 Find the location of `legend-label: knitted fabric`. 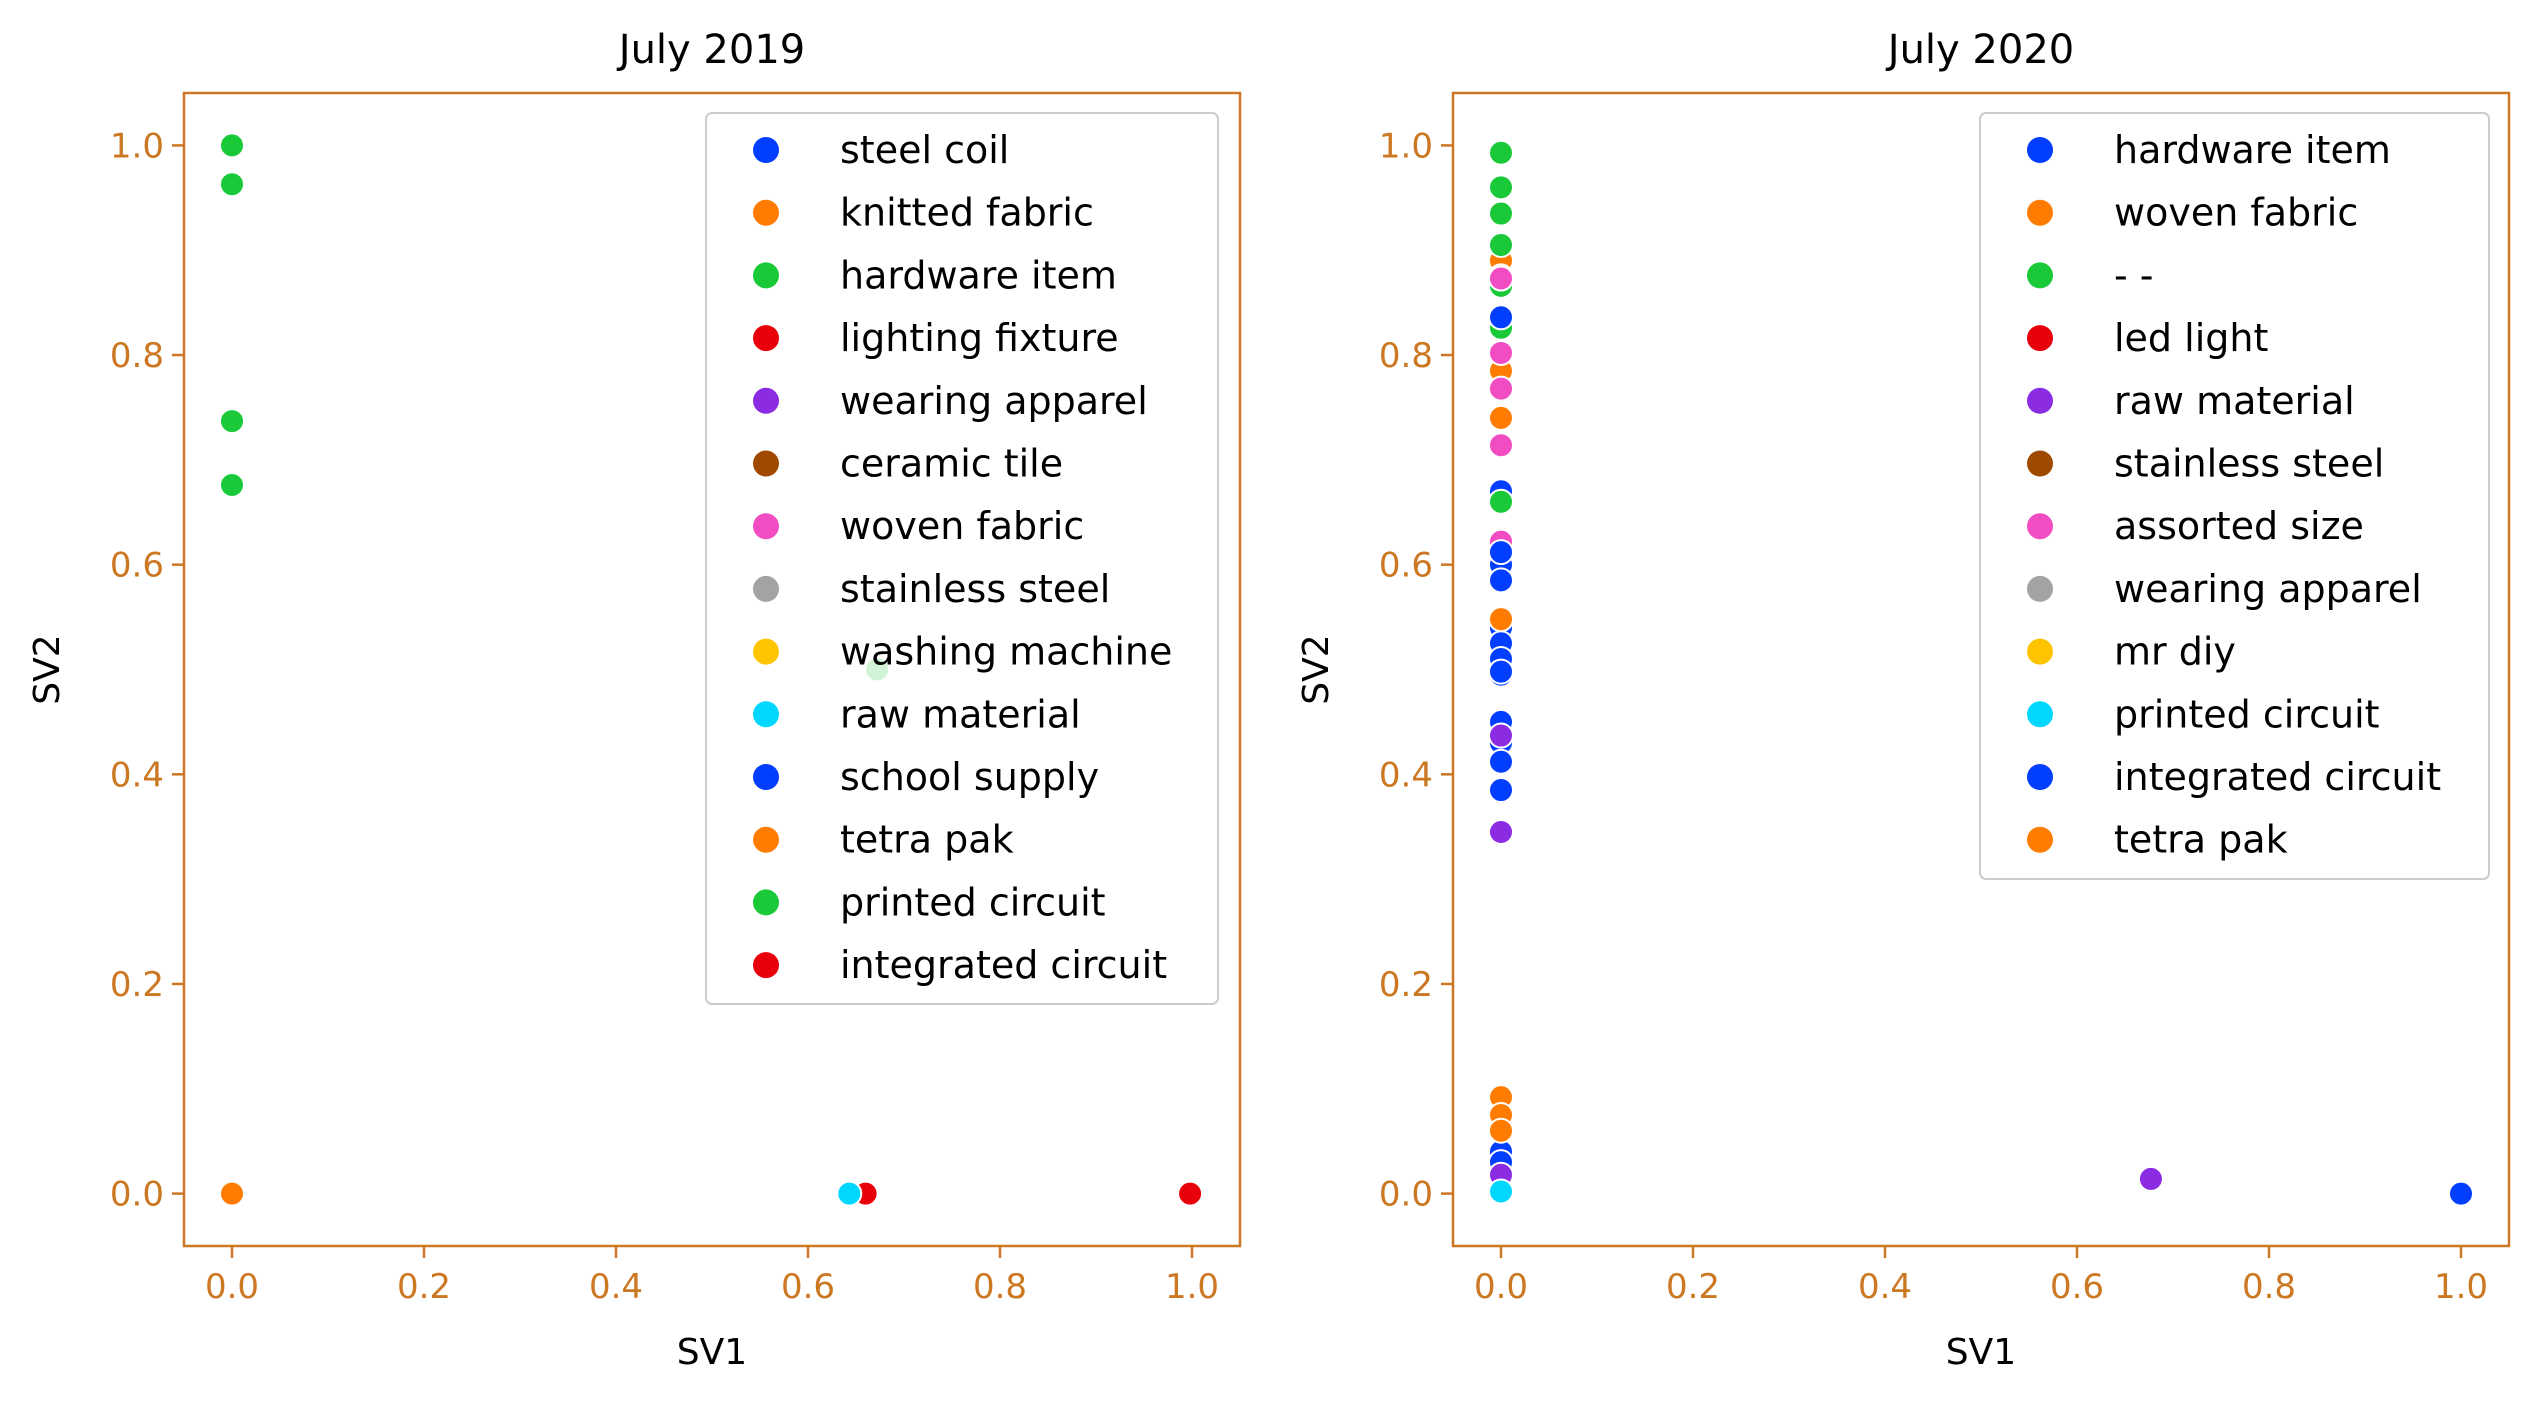

legend-label: knitted fabric is located at coordinates (967, 213).